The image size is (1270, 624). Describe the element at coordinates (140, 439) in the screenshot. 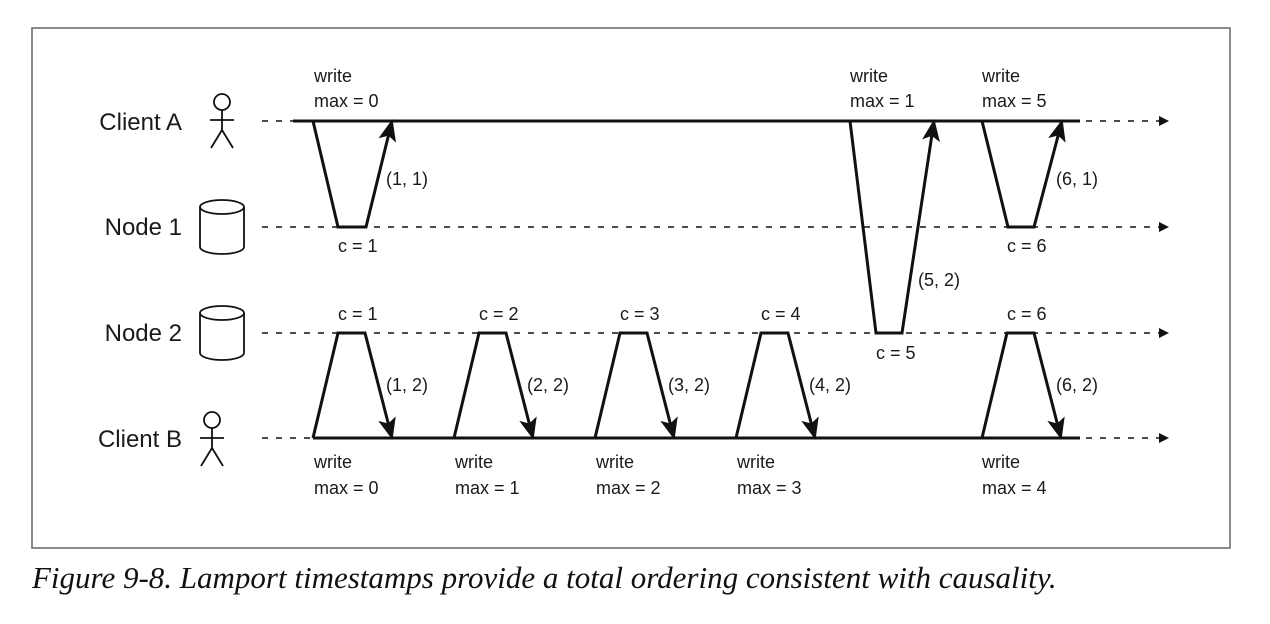

I see `process-label-client-b: Client B` at that location.